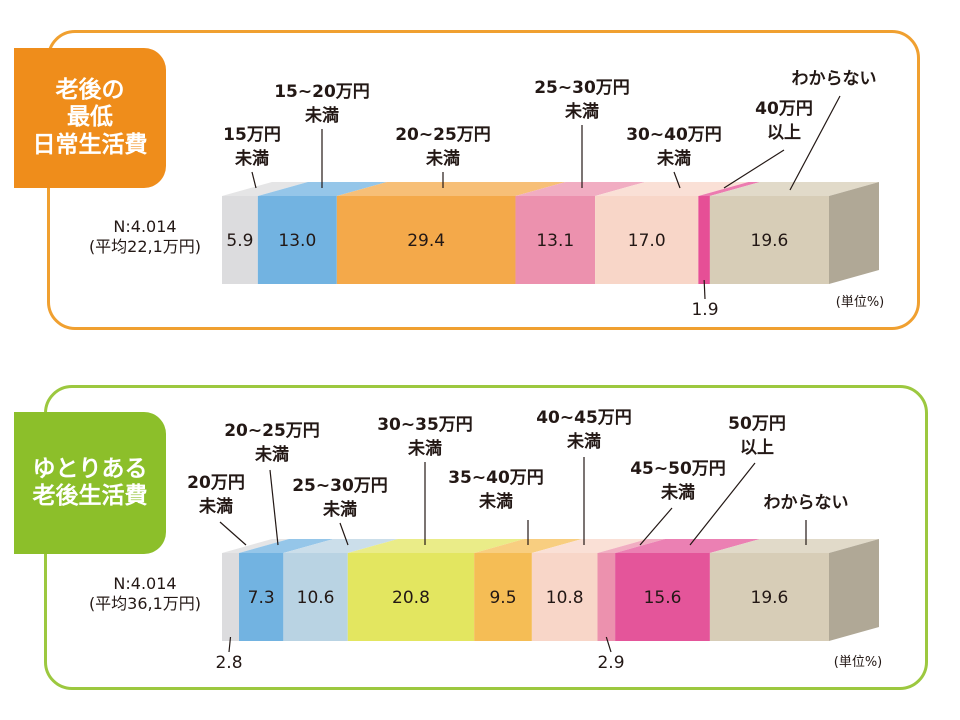  Describe the element at coordinates (784, 109) in the screenshot. I see `category-label: 40万円` at that location.